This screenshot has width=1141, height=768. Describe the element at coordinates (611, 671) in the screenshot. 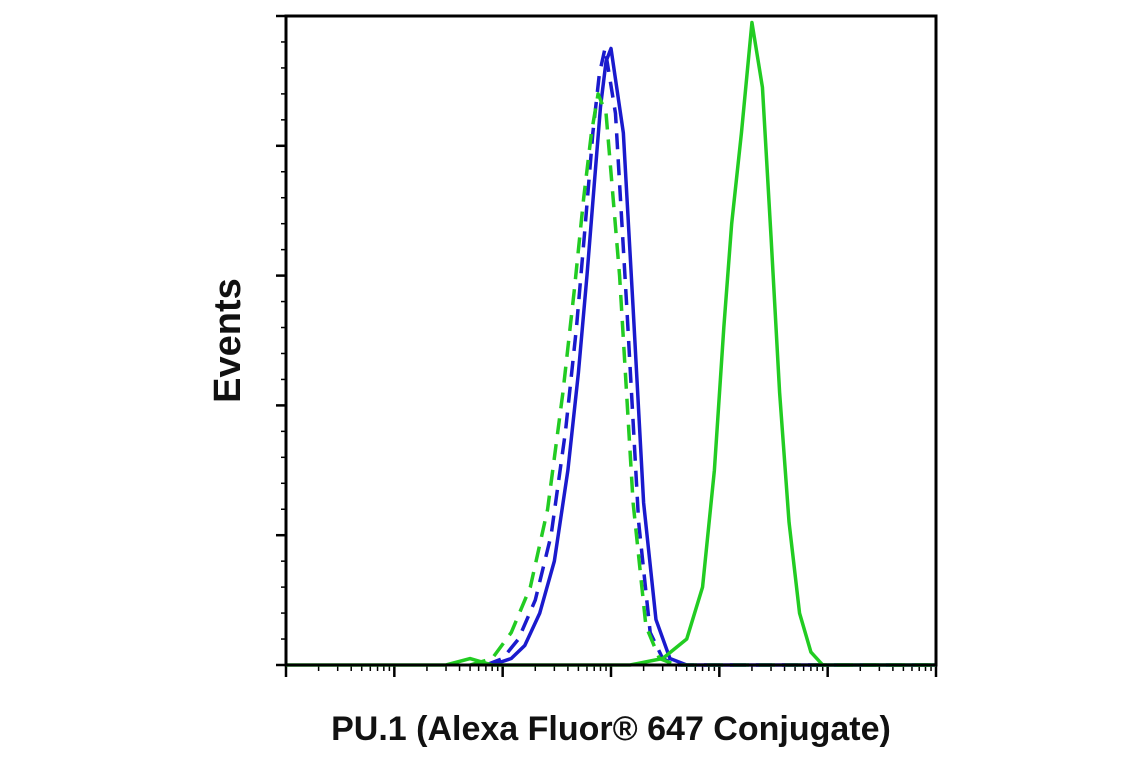

I see `x-axis-ticks` at that location.